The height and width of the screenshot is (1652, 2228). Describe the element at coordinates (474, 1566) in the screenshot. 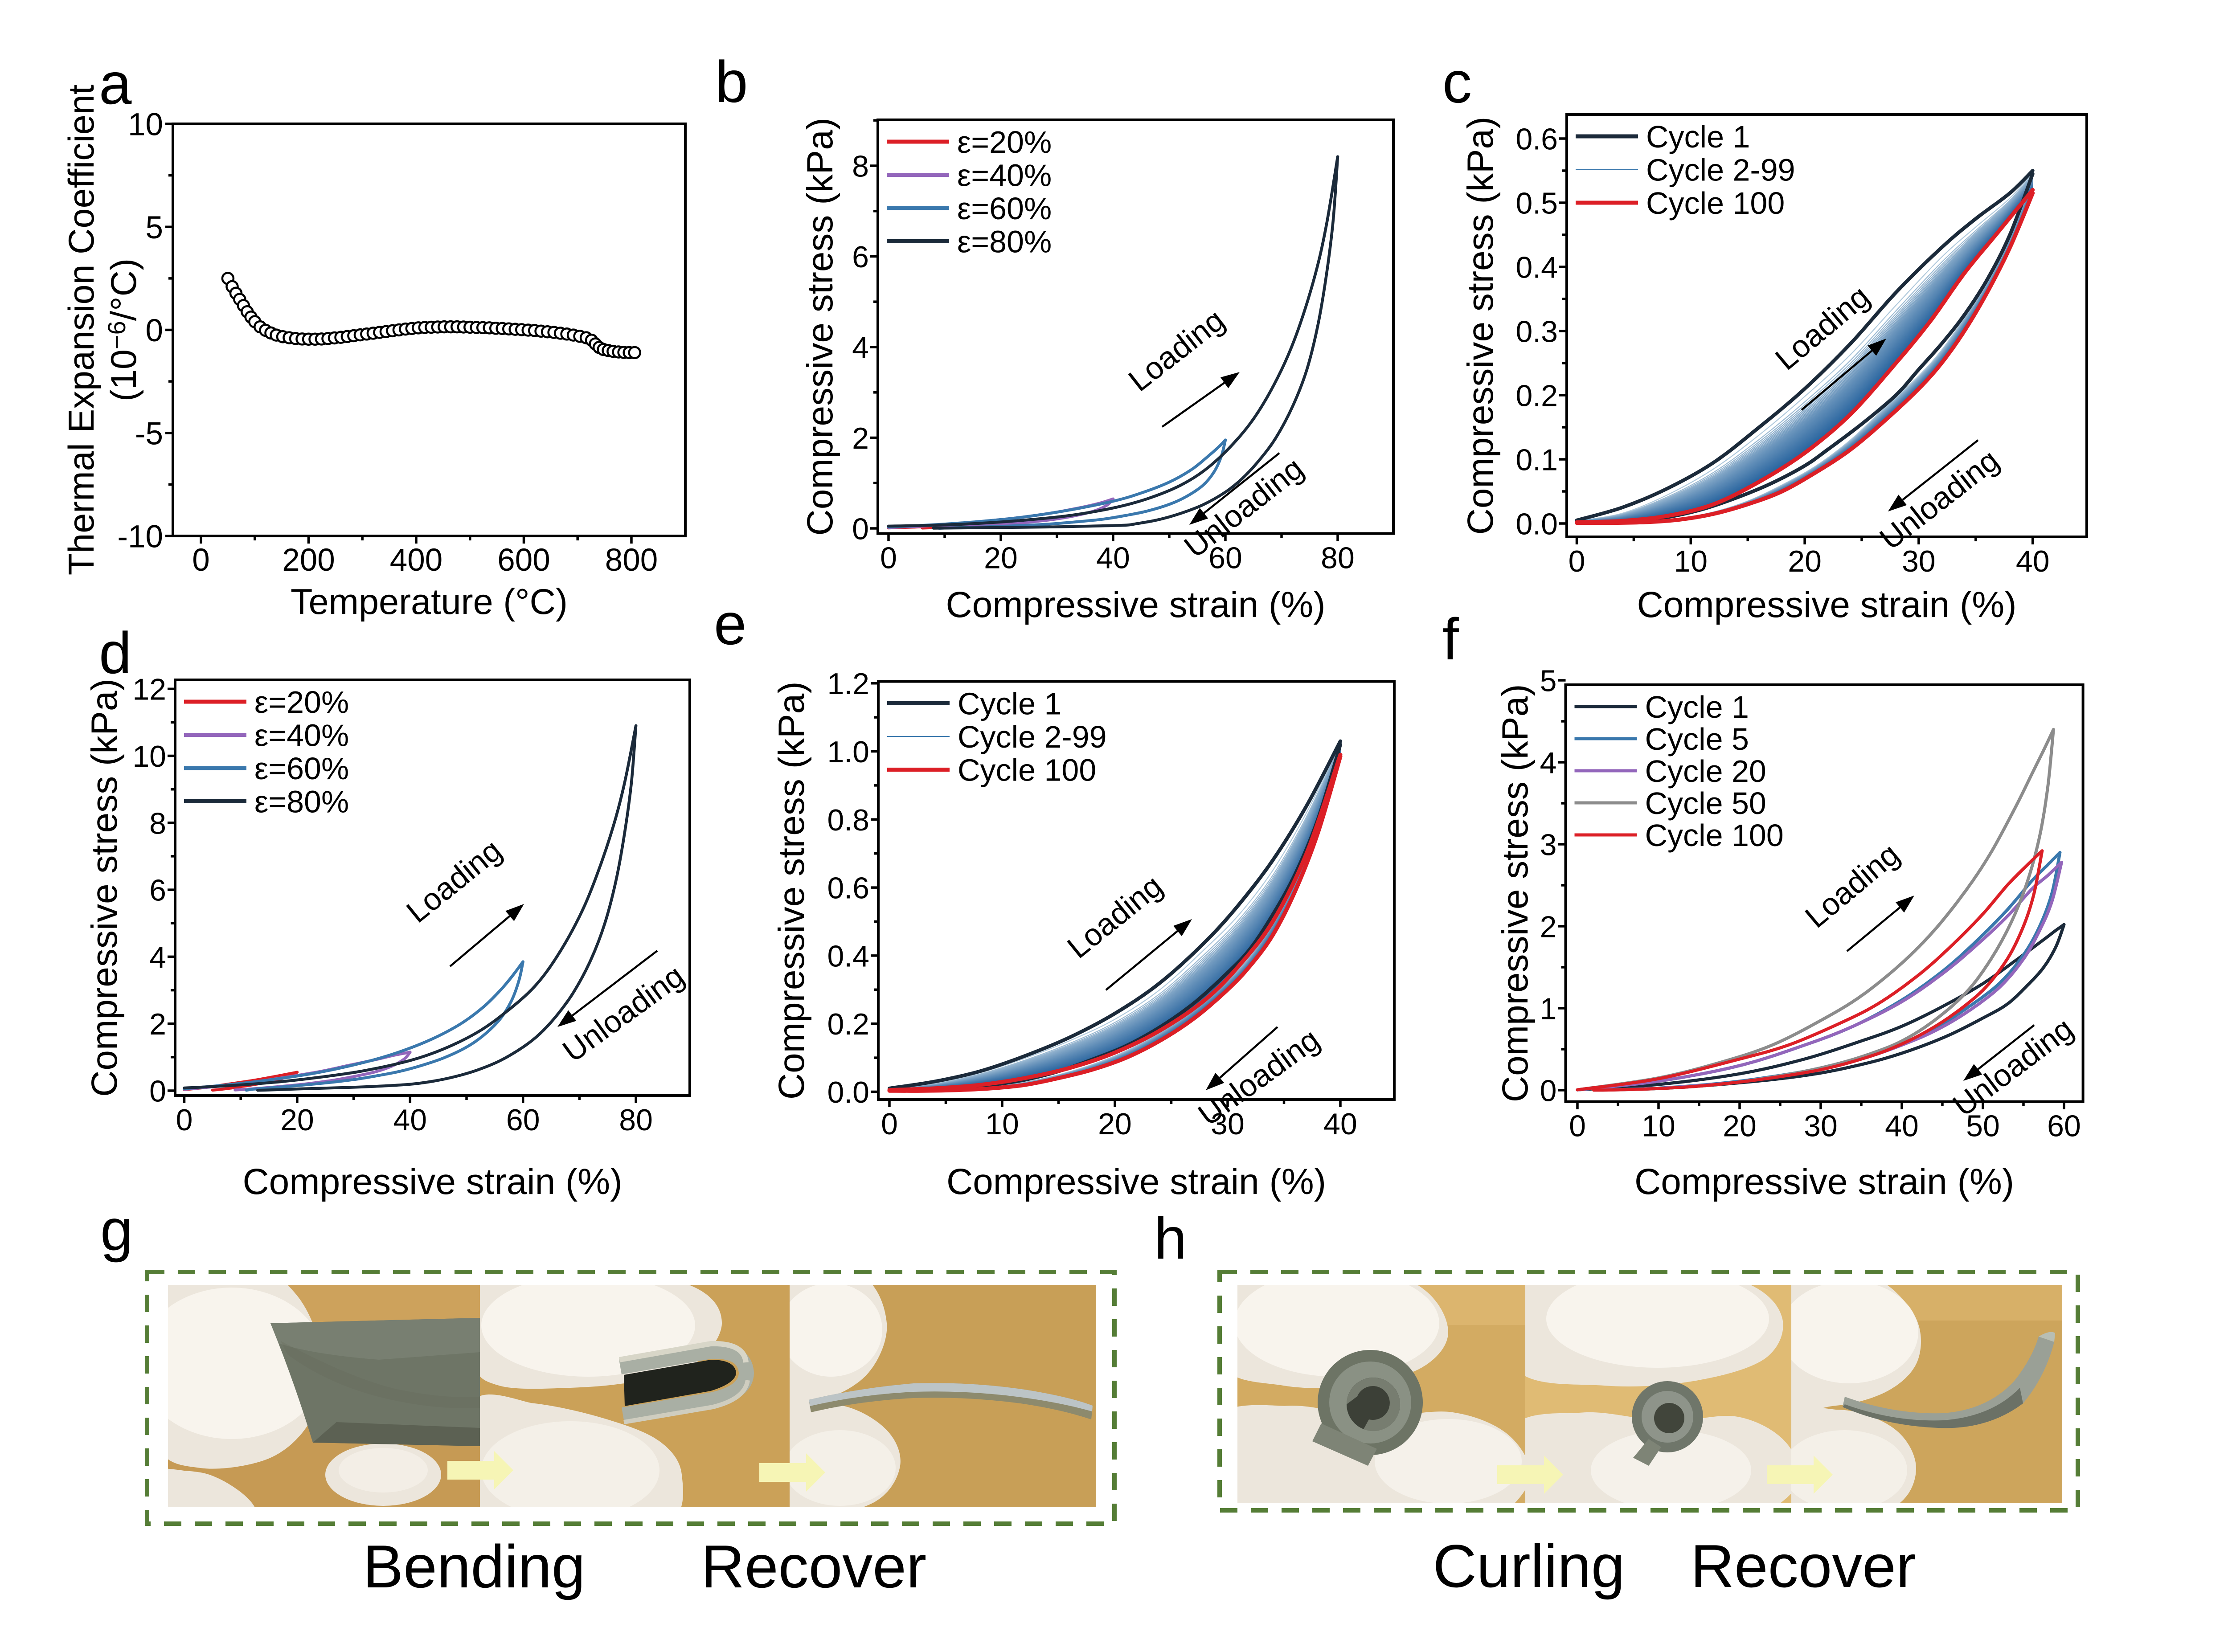

I see `svg-text: Bending` at that location.